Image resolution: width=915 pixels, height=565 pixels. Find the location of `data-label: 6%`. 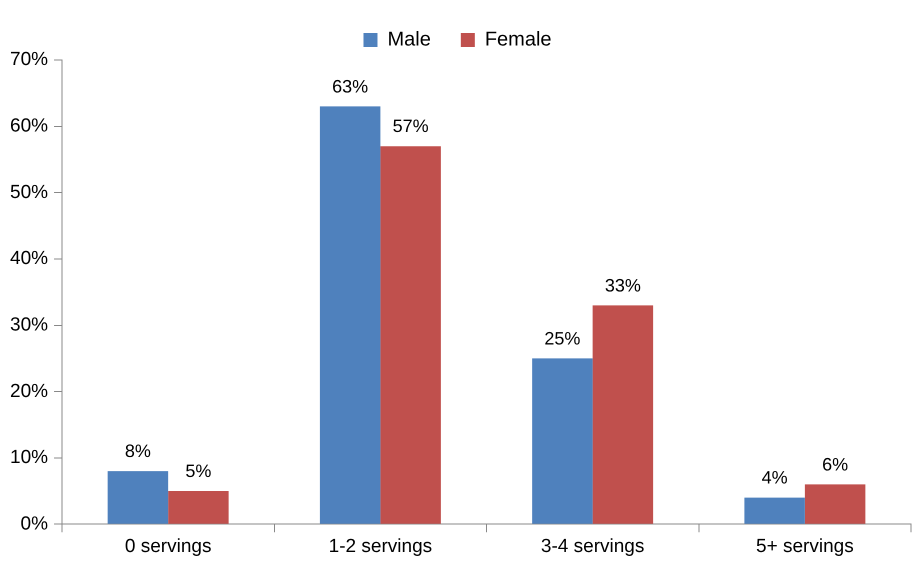

data-label: 6% is located at coordinates (835, 464).